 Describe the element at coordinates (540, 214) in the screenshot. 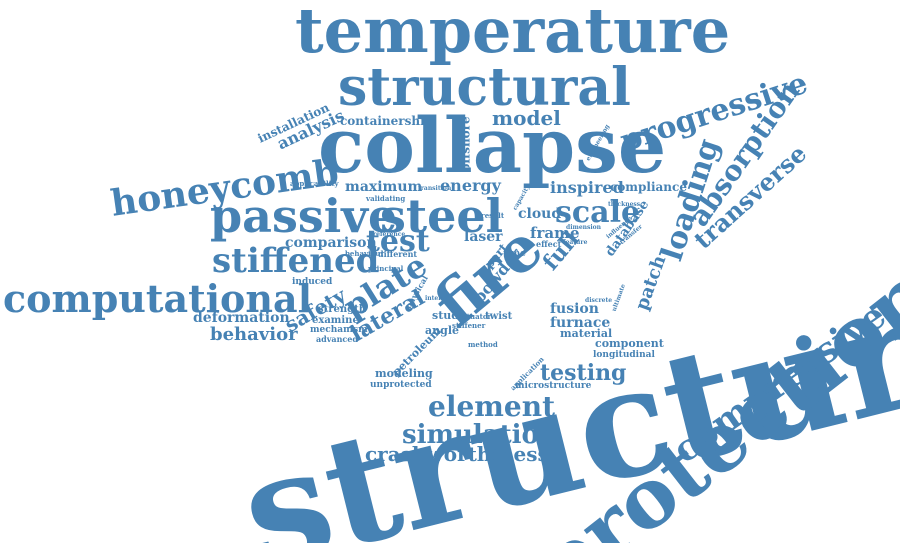

I see `word-cloud: cloud` at that location.